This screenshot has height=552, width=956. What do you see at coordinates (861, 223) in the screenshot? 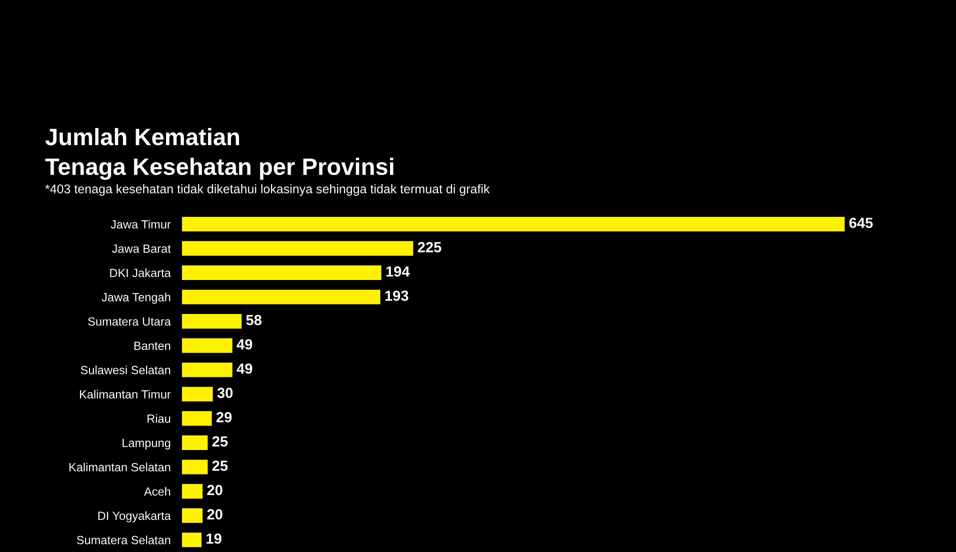
I see `data-label: 645` at bounding box center [861, 223].